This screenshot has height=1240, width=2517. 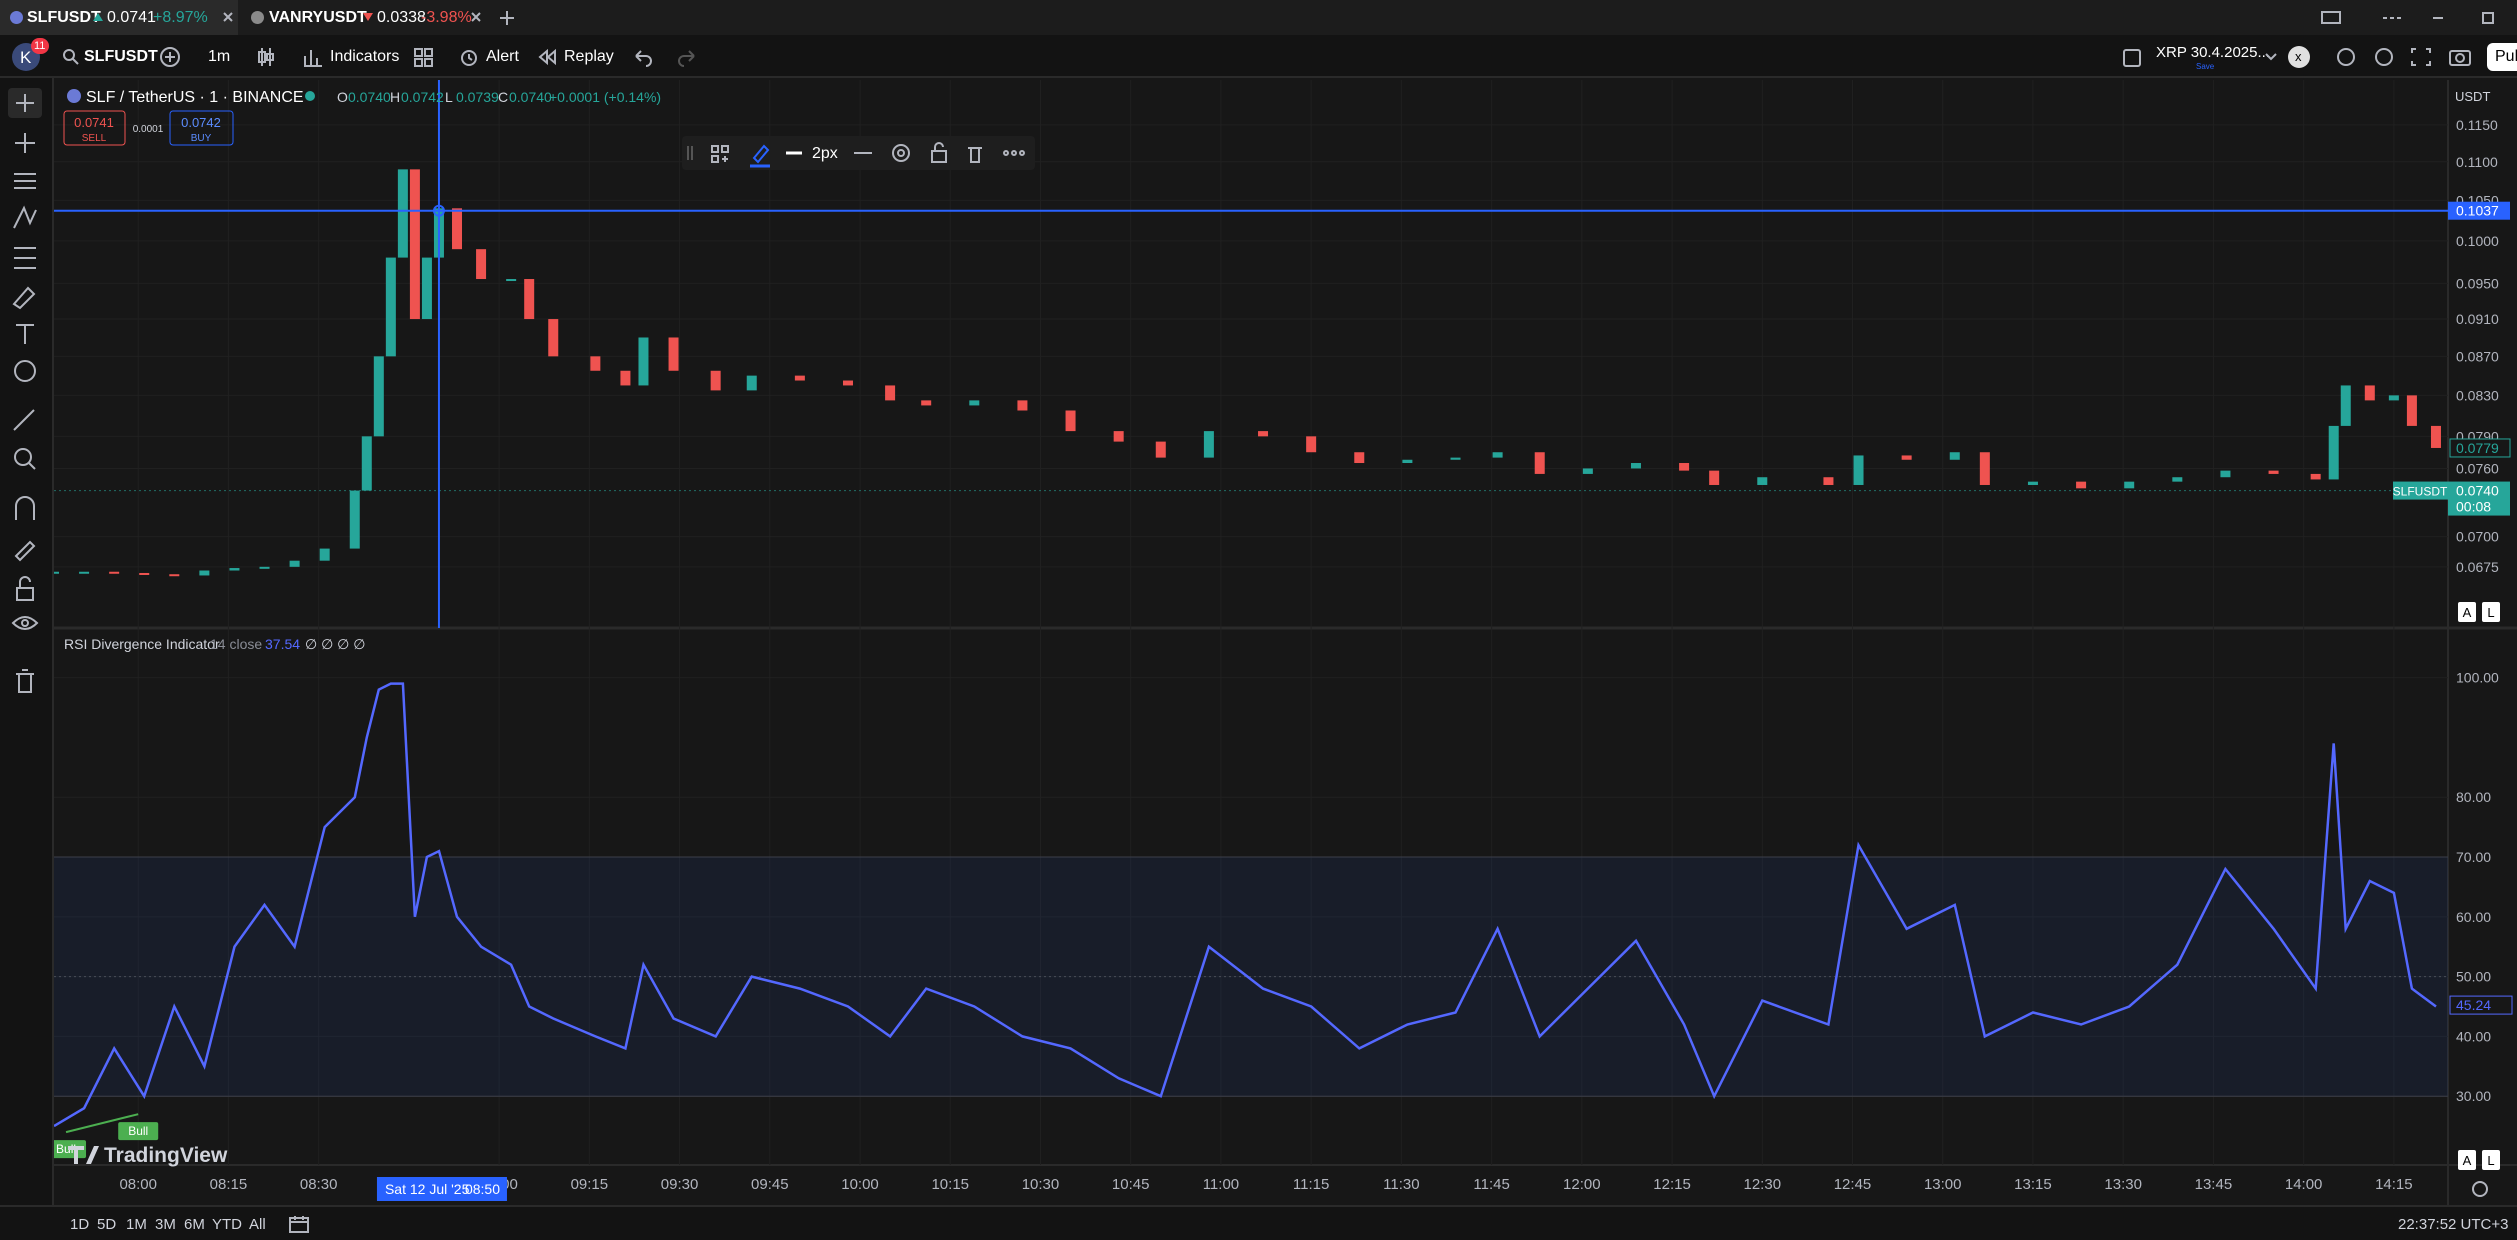 What do you see at coordinates (94, 122) in the screenshot?
I see `sell-price: 0.0741` at bounding box center [94, 122].